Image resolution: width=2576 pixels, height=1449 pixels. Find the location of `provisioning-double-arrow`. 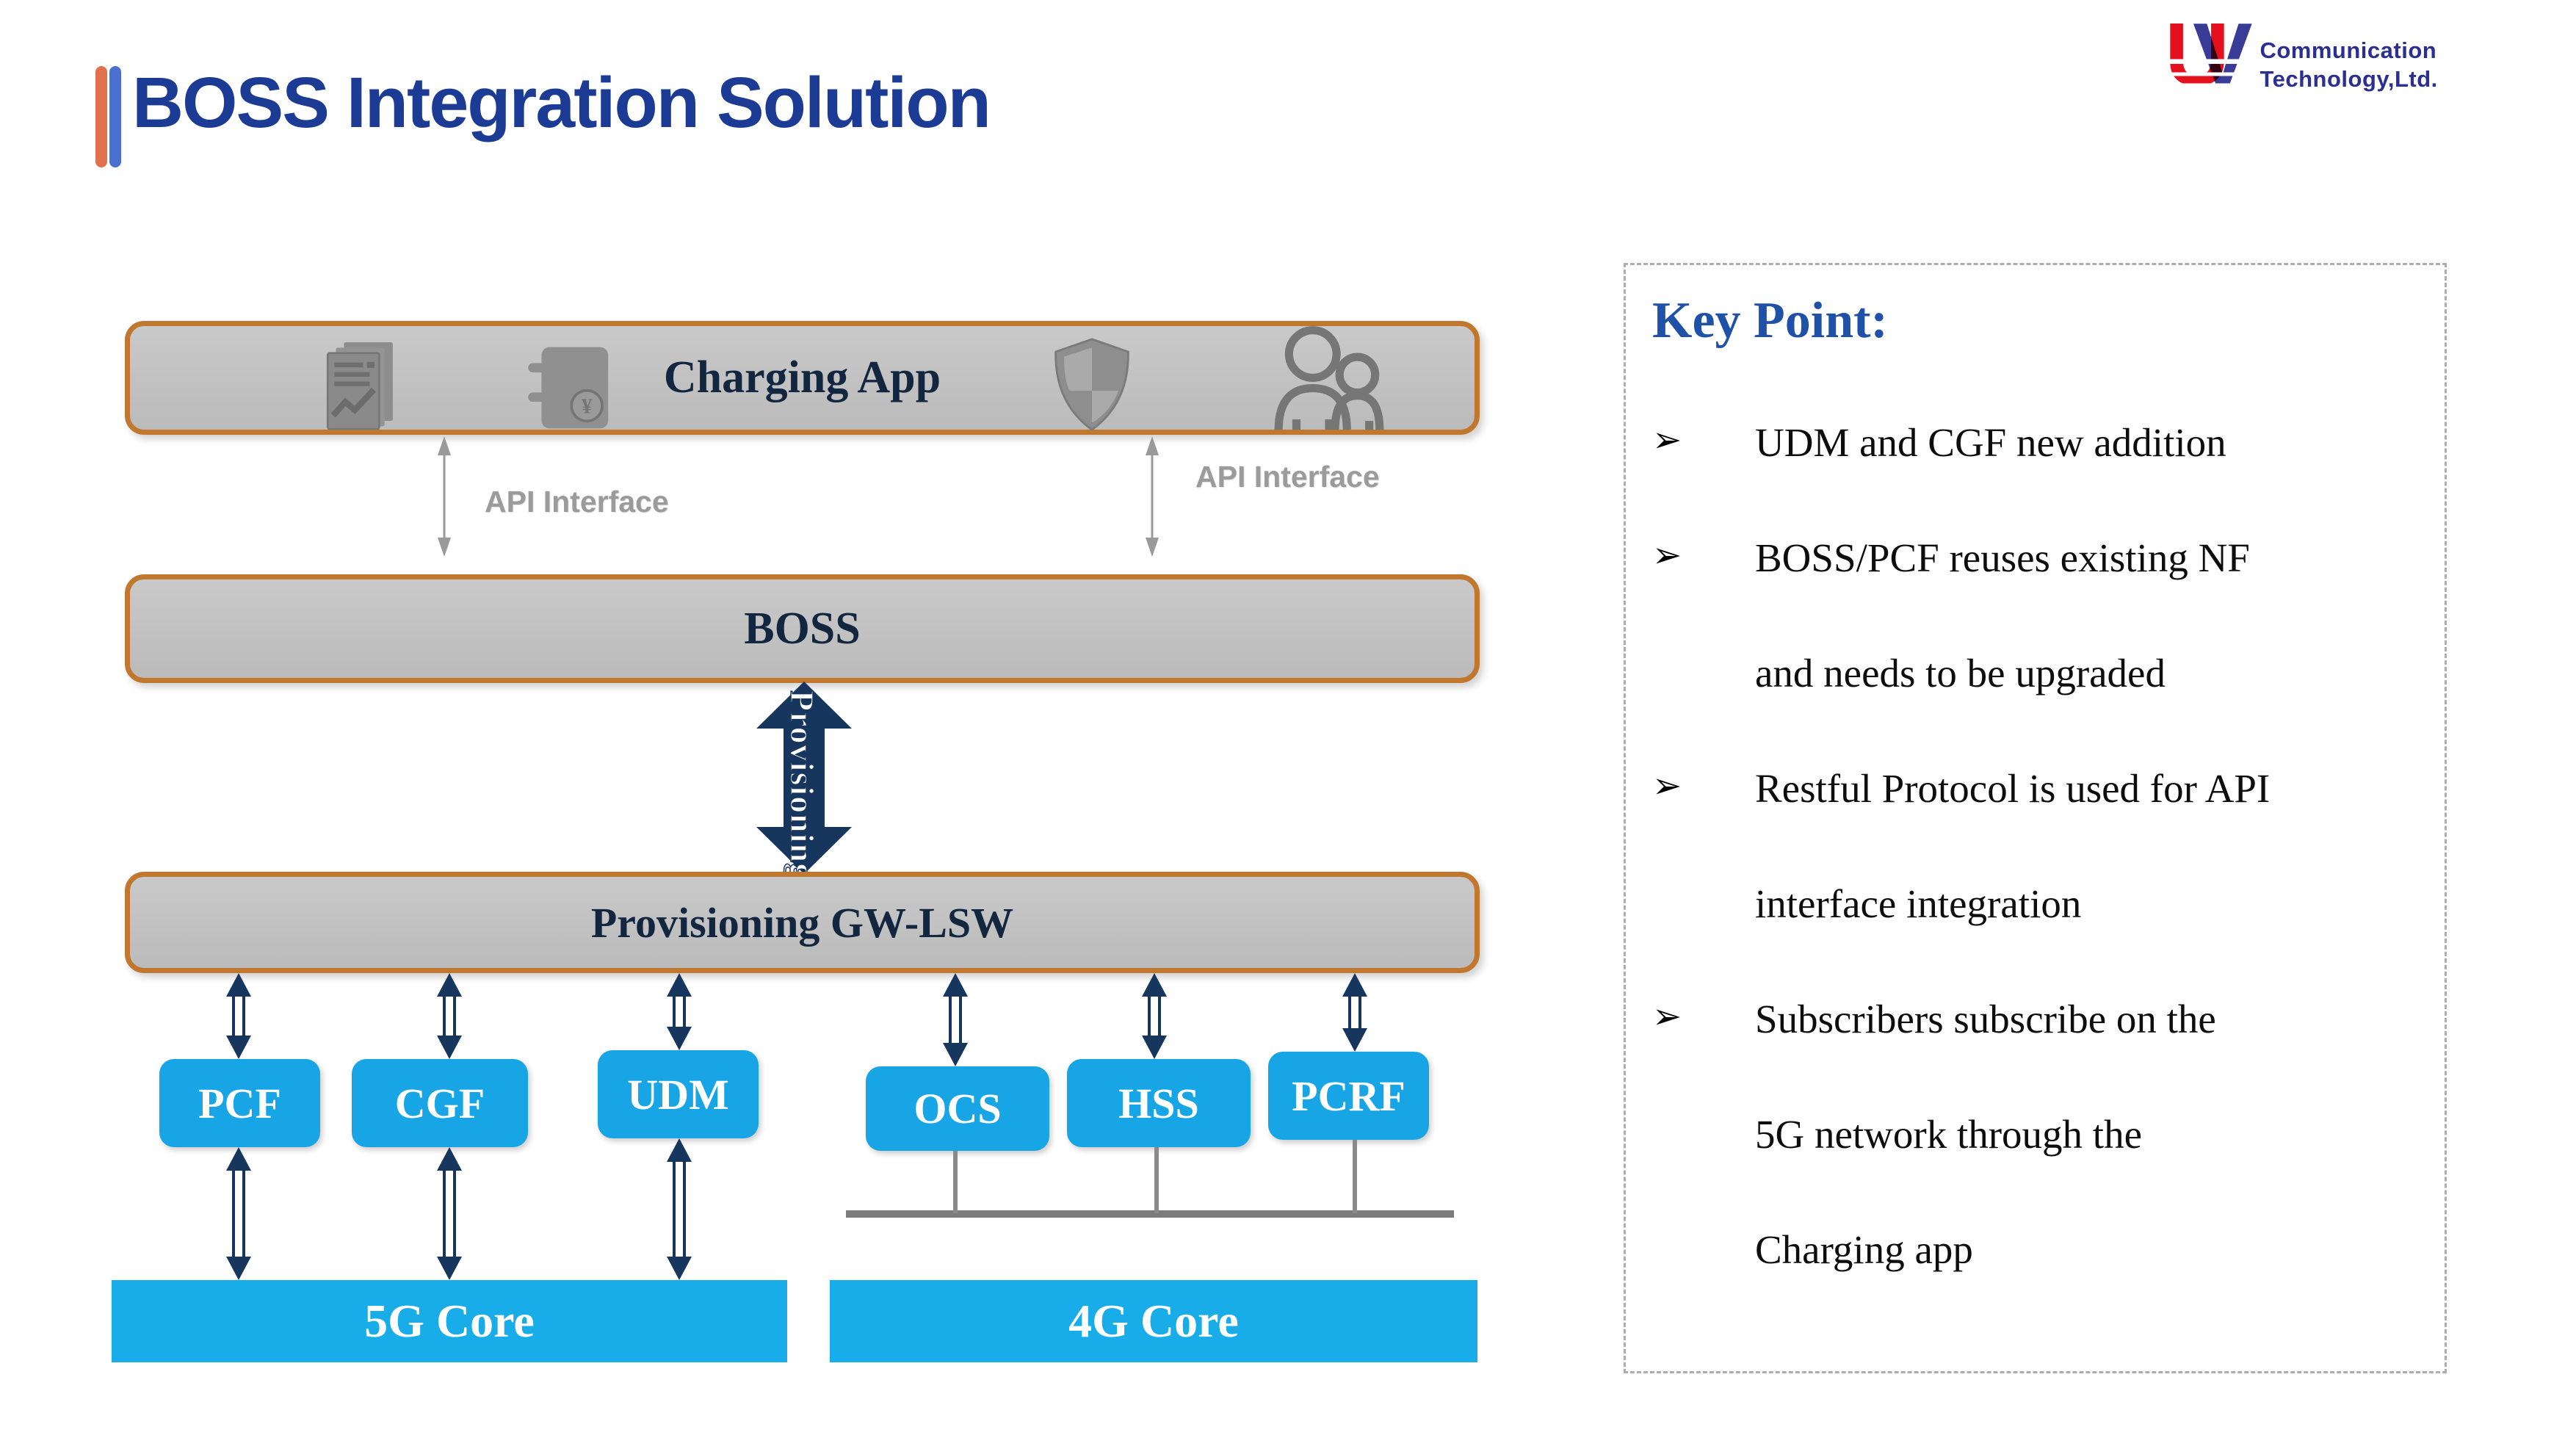

provisioning-double-arrow is located at coordinates (804, 778).